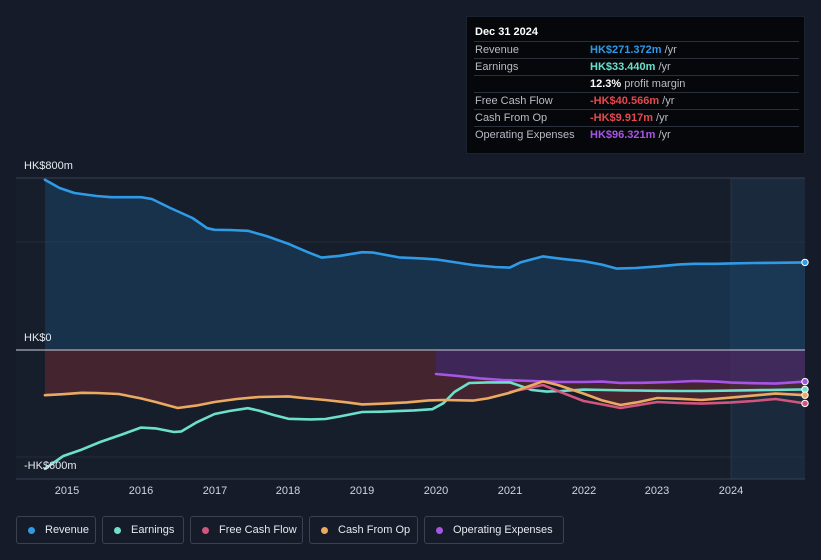 The height and width of the screenshot is (560, 821). Describe the element at coordinates (584, 491) in the screenshot. I see `x-tick-2022: 2022` at that location.